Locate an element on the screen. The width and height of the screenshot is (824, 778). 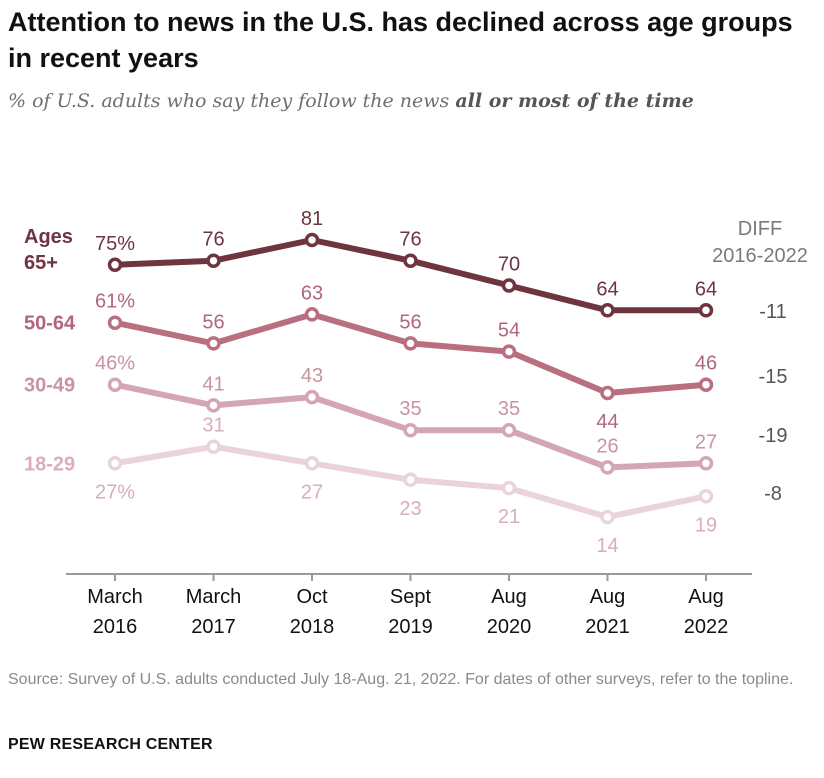
data-label: 63 is located at coordinates (312, 293).